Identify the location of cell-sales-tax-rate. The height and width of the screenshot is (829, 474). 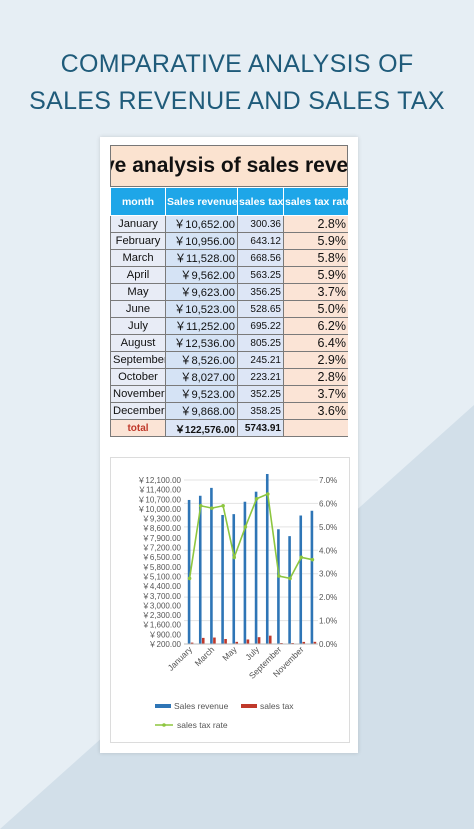
(315, 428).